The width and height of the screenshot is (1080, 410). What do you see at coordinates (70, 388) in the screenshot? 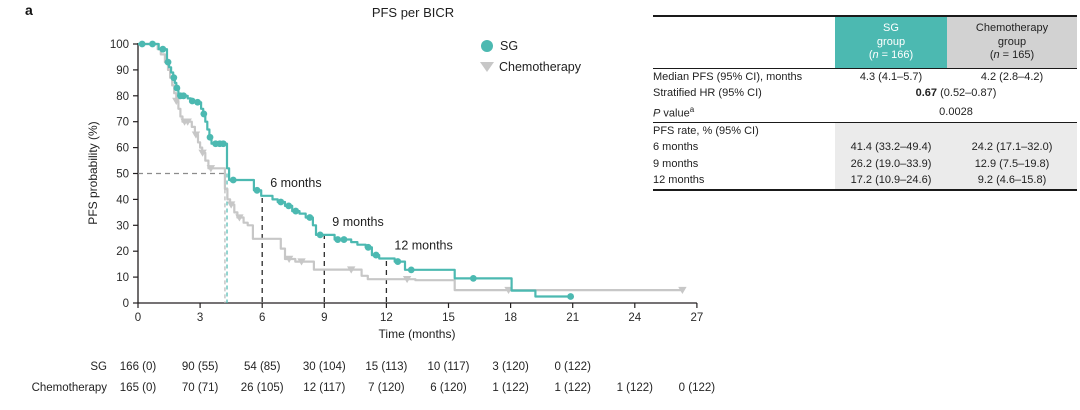
I see `risk-row-label: Chemotherapy` at bounding box center [70, 388].